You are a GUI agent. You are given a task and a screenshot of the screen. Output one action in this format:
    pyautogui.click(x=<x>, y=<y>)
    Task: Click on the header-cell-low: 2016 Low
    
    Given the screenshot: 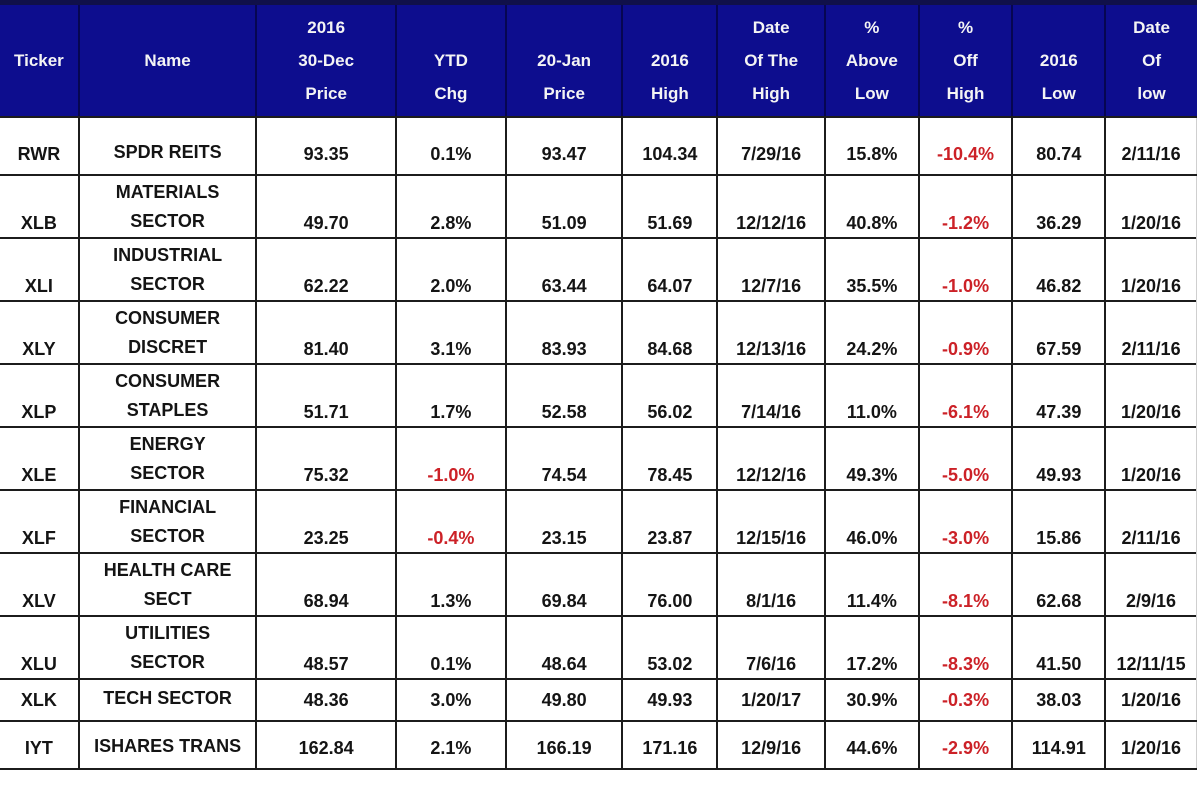 What is the action you would take?
    pyautogui.click(x=1060, y=60)
    